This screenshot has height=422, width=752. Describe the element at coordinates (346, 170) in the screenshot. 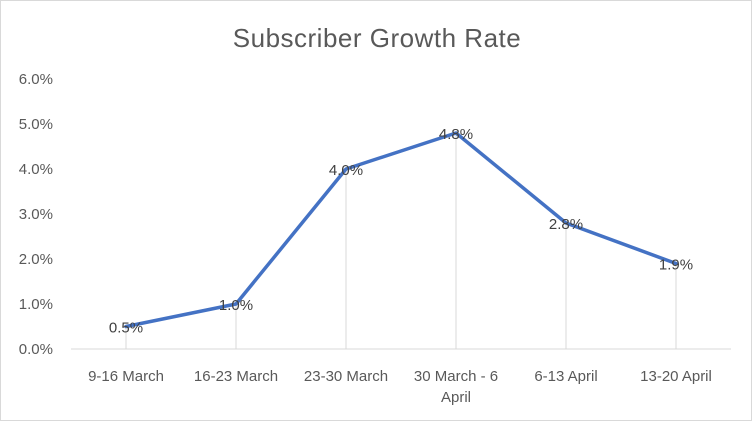

I see `data-label: 4.0%` at that location.